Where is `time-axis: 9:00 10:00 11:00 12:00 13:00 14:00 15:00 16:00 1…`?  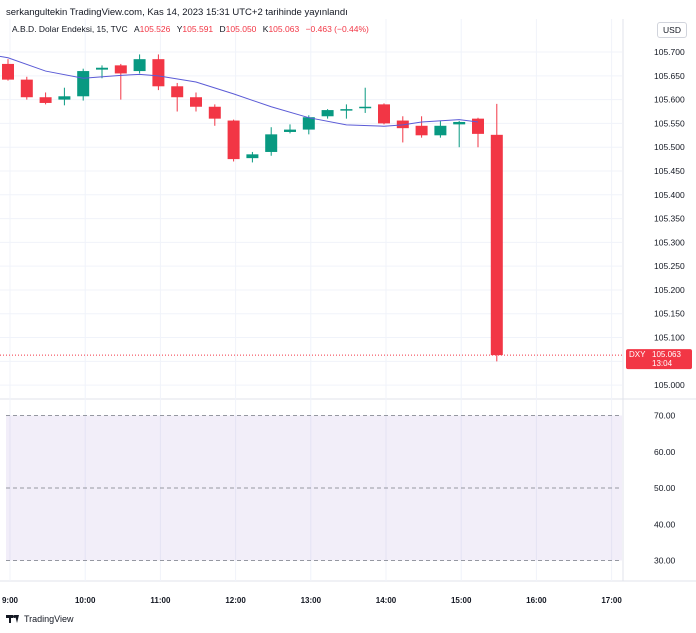 time-axis: 9:00 10:00 11:00 12:00 13:00 14:00 15:00 16:00 1… is located at coordinates (312, 600).